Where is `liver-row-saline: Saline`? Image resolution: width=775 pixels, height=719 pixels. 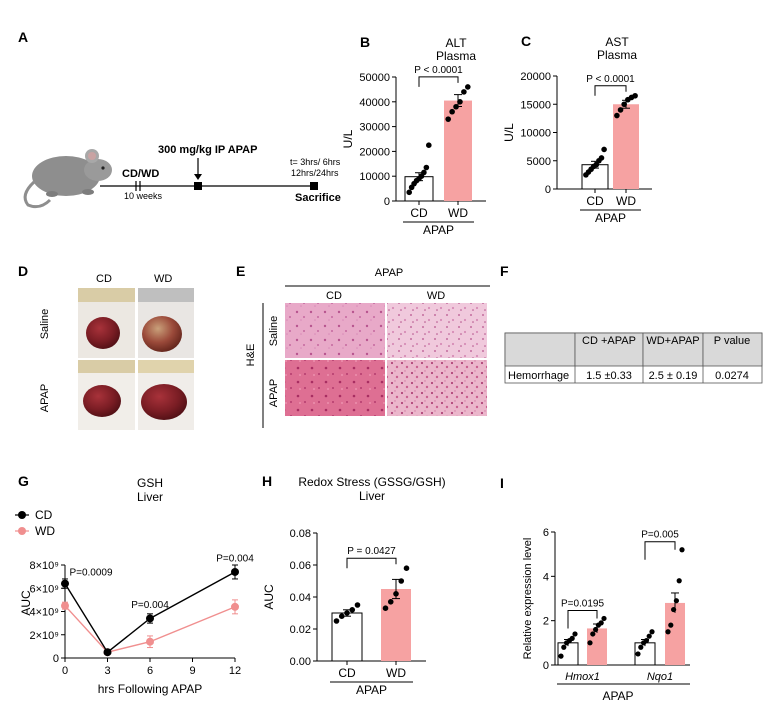 liver-row-saline: Saline is located at coordinates (45, 324).